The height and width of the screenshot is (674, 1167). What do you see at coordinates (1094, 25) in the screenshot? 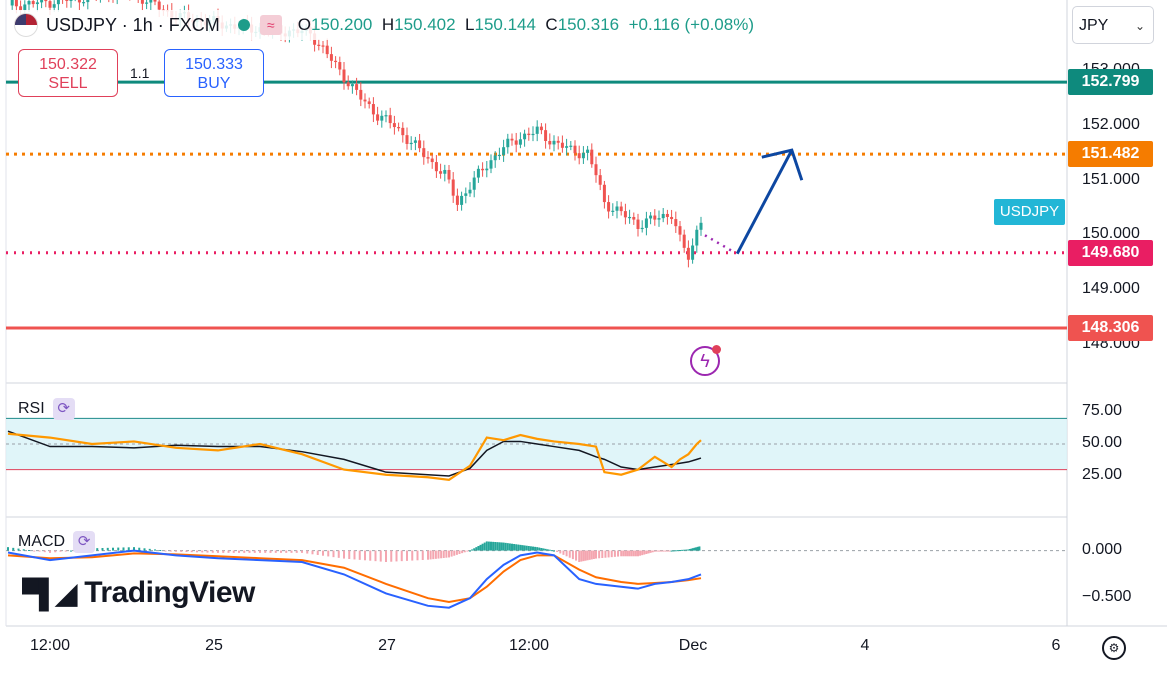
I see `currency-value: JPY` at bounding box center [1094, 25].